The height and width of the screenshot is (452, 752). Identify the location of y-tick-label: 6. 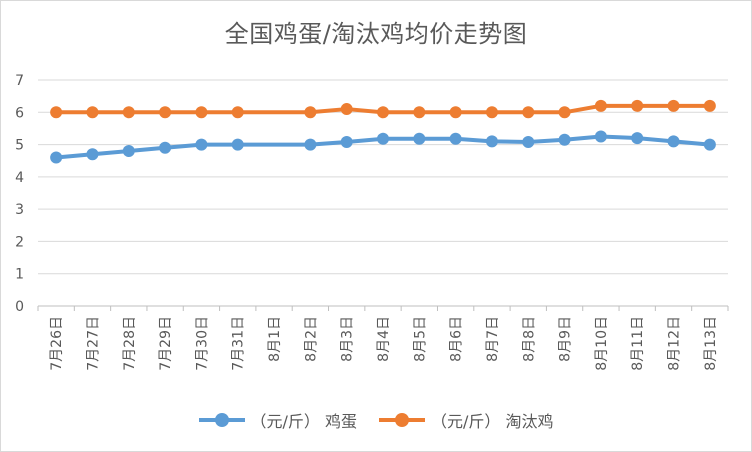
(19, 113).